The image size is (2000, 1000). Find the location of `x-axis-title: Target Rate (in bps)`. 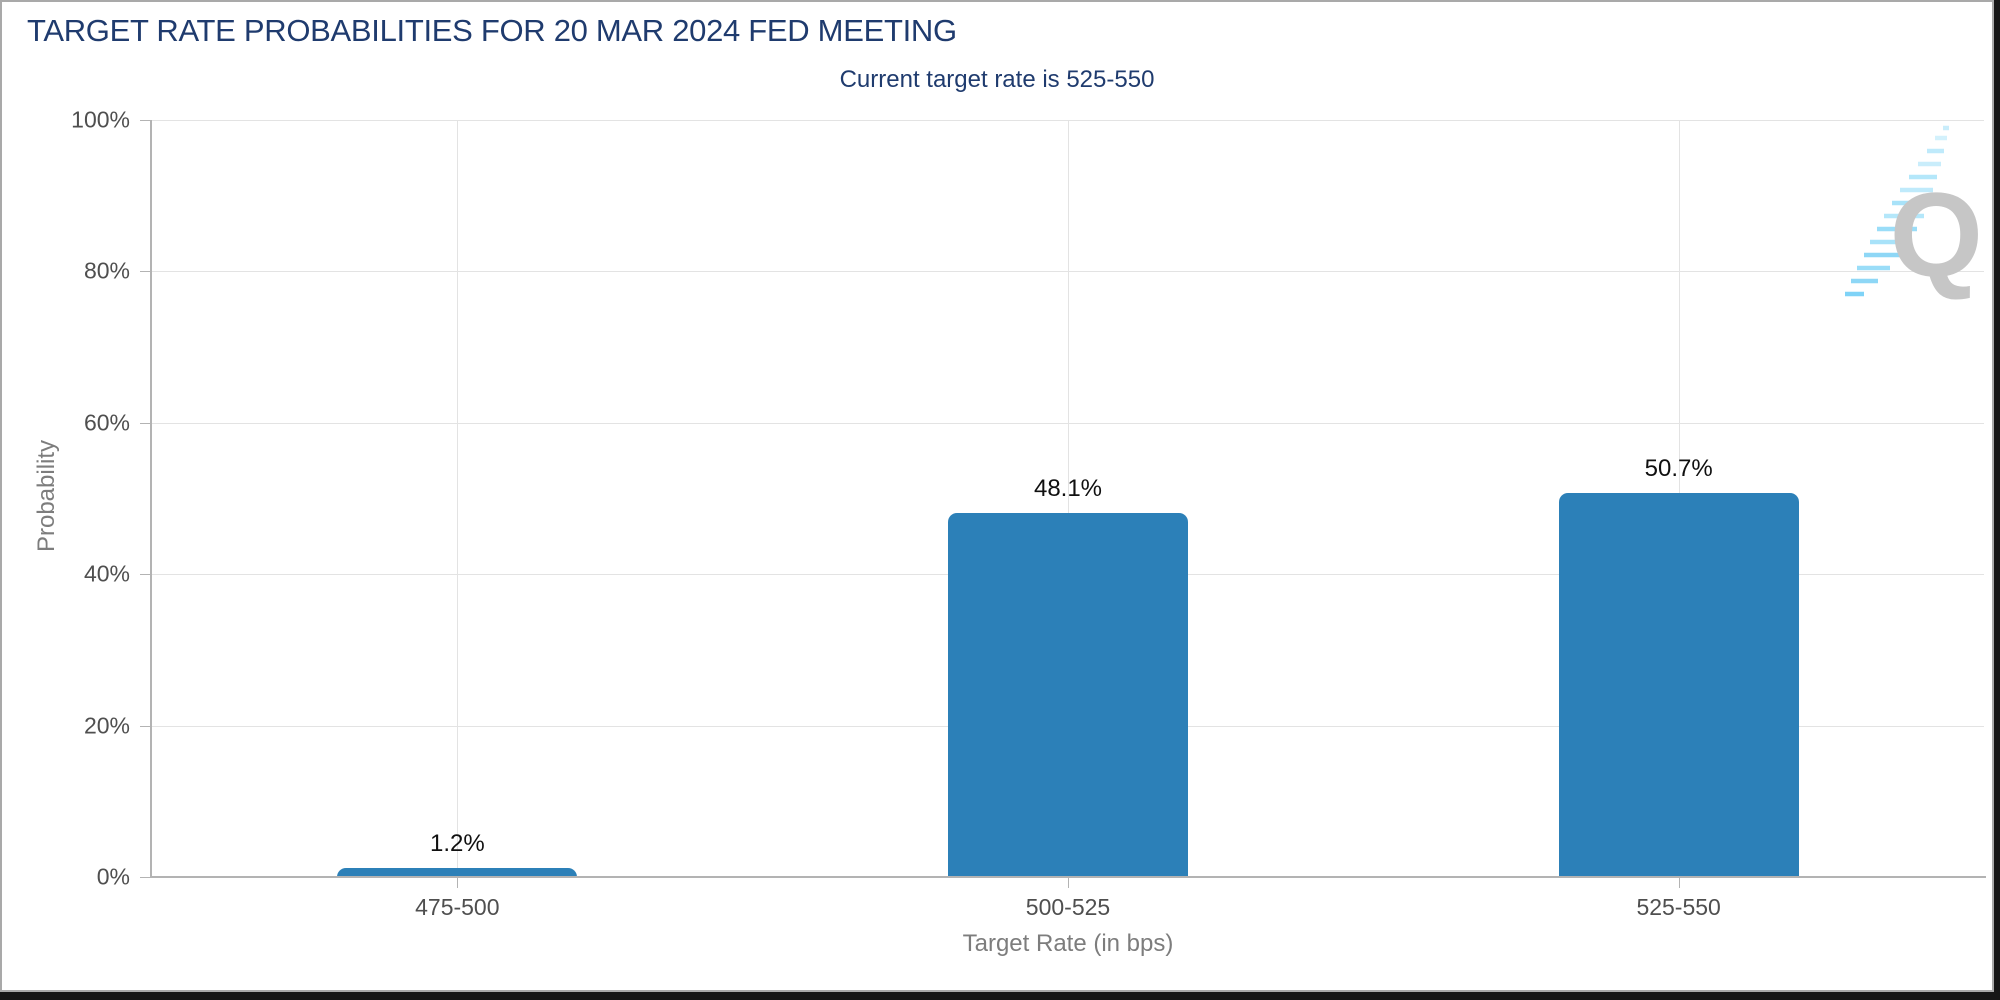

x-axis-title: Target Rate (in bps) is located at coordinates (1068, 943).